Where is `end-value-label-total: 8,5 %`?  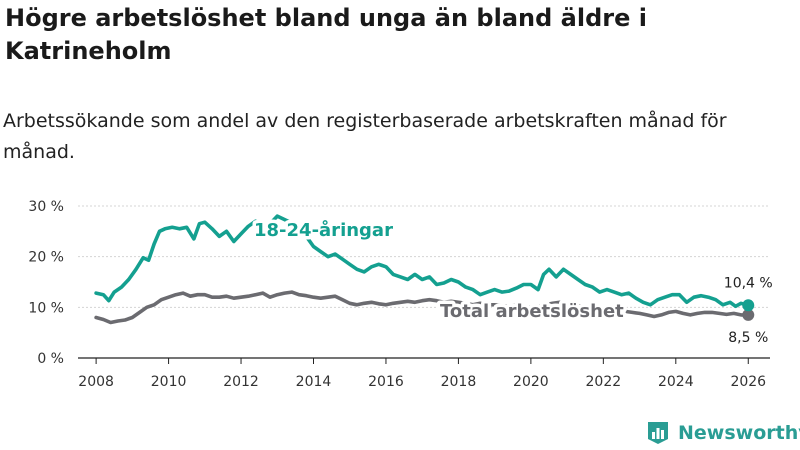 end-value-label-total: 8,5 % is located at coordinates (748, 338).